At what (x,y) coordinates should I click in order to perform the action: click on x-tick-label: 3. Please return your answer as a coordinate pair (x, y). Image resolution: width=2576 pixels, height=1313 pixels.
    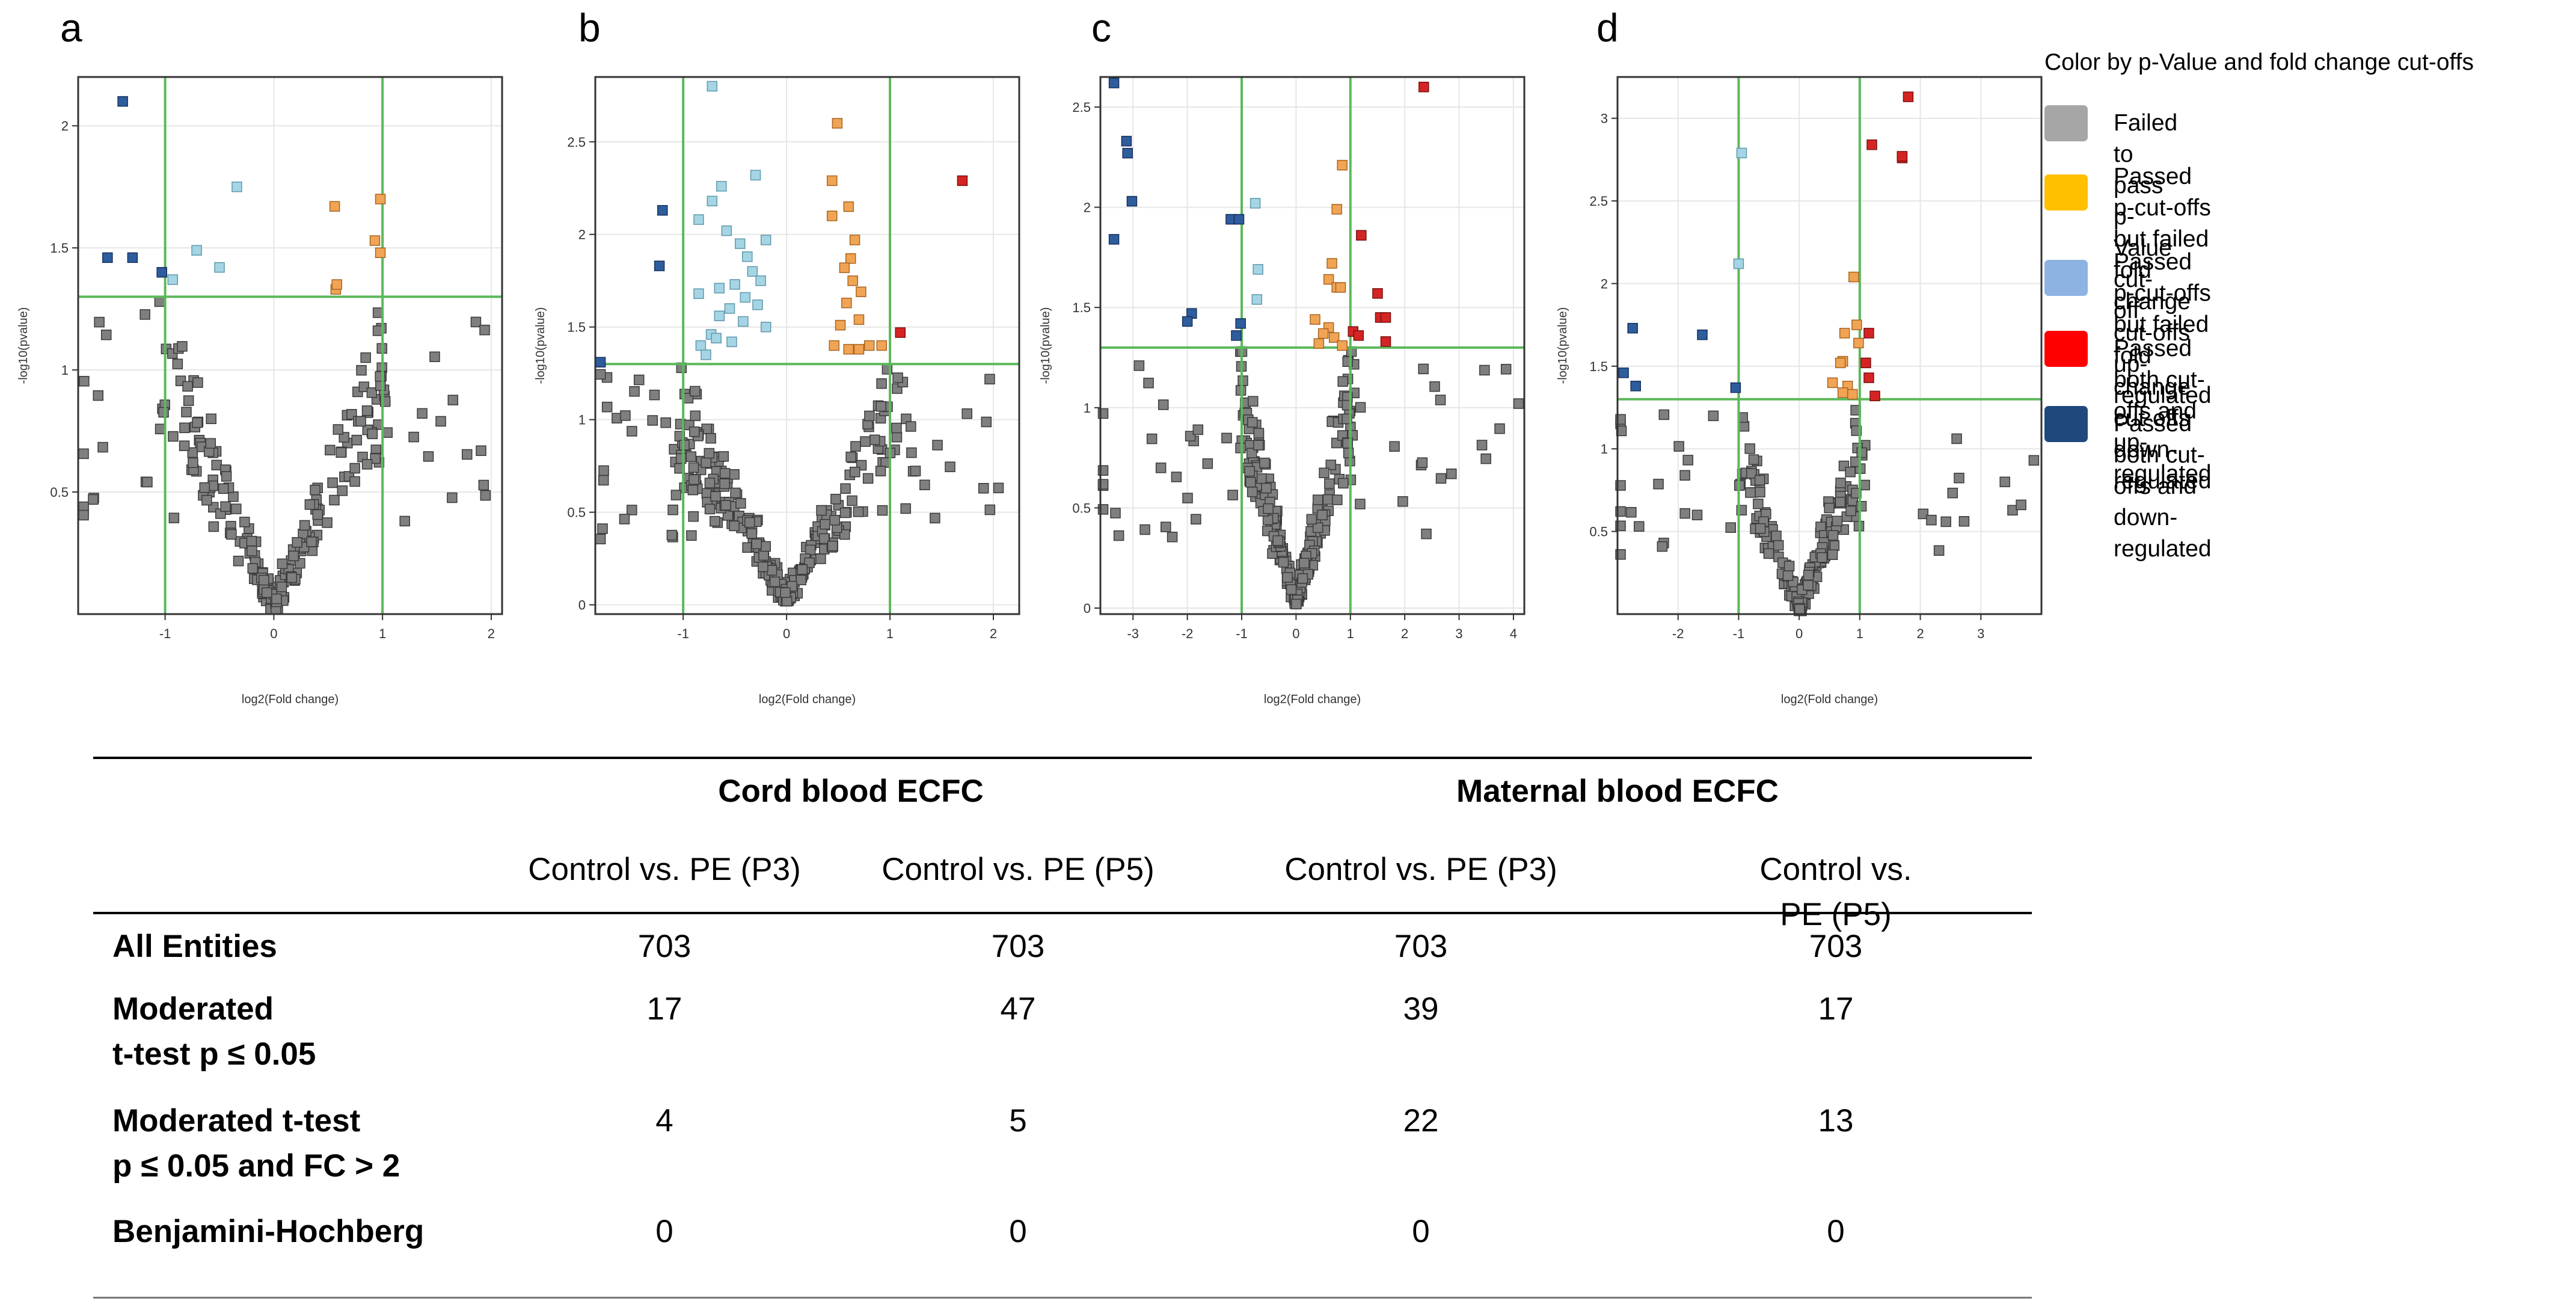
    Looking at the image, I should click on (1980, 633).